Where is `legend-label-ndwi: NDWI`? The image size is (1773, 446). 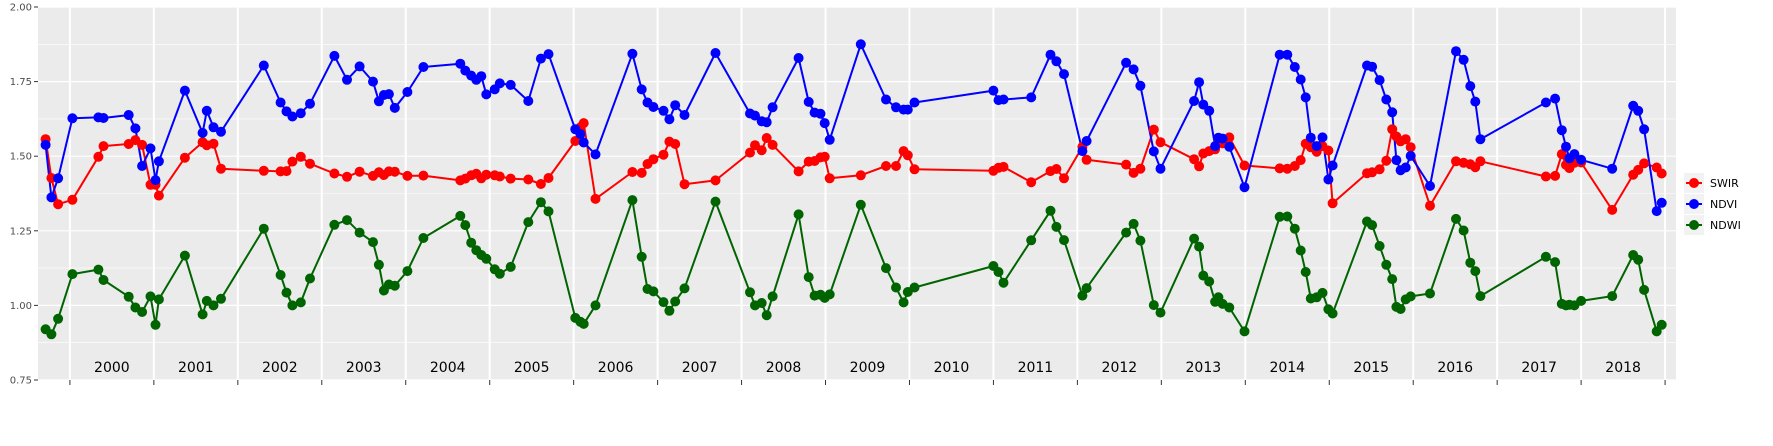
legend-label-ndwi: NDWI is located at coordinates (1725, 225).